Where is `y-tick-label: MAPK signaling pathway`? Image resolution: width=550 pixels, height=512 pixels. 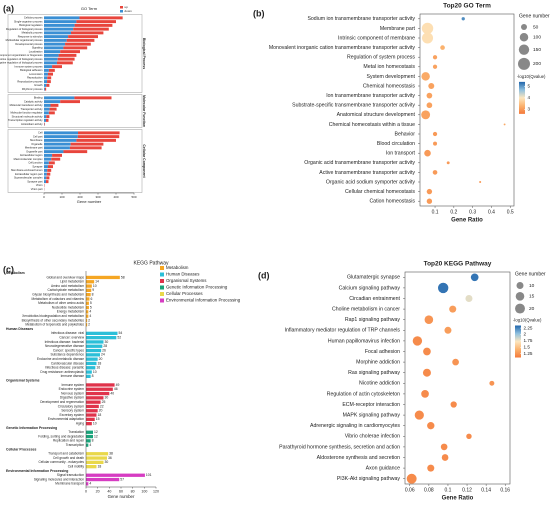 y-tick-label: MAPK signaling pathway is located at coordinates (372, 415).